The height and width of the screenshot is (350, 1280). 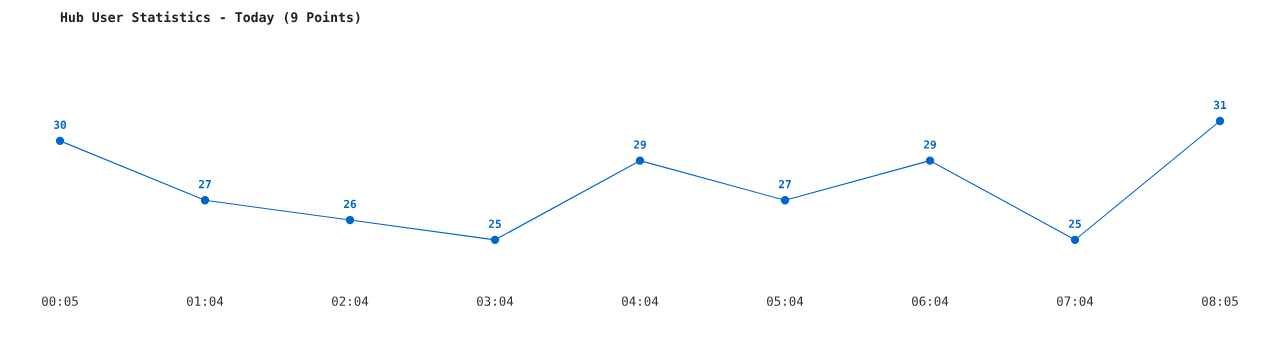 What do you see at coordinates (350, 301) in the screenshot?
I see `x-tick-label: 02:04` at bounding box center [350, 301].